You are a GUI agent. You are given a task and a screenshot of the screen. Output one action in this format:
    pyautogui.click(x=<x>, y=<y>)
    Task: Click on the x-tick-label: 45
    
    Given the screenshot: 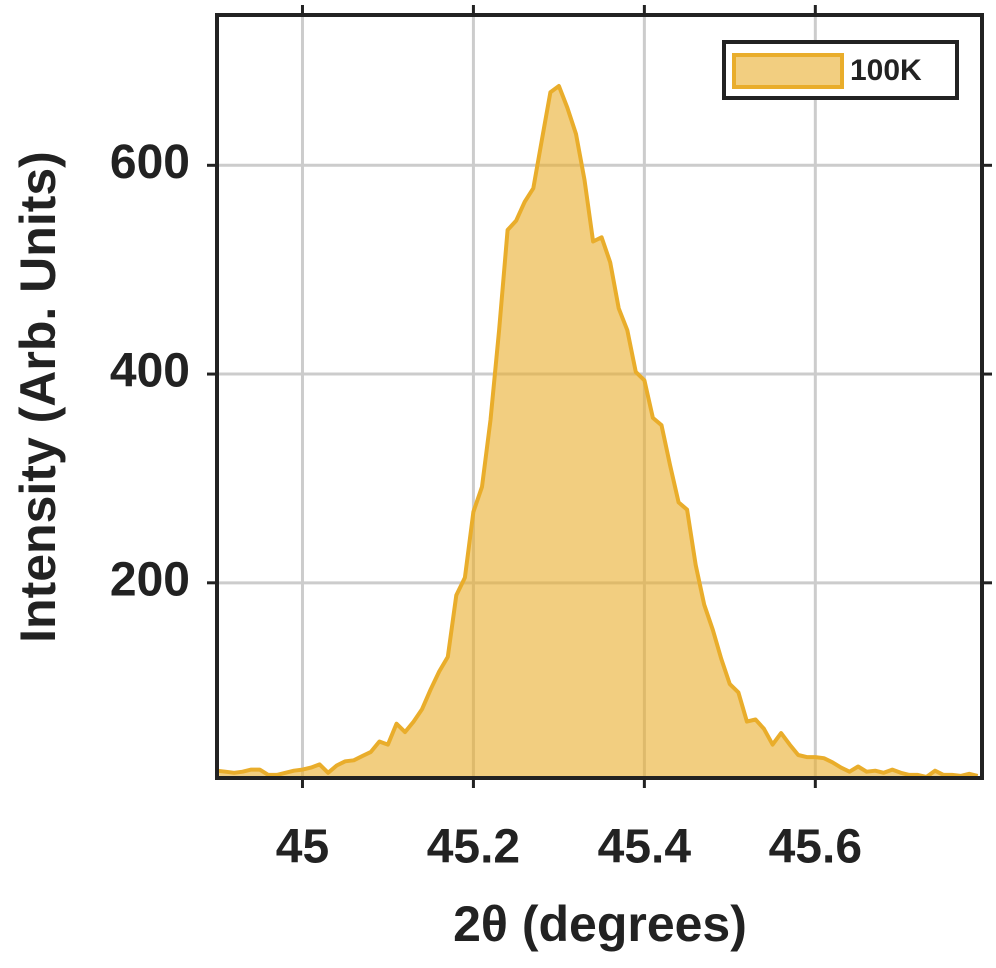 What is the action you would take?
    pyautogui.click(x=302, y=847)
    